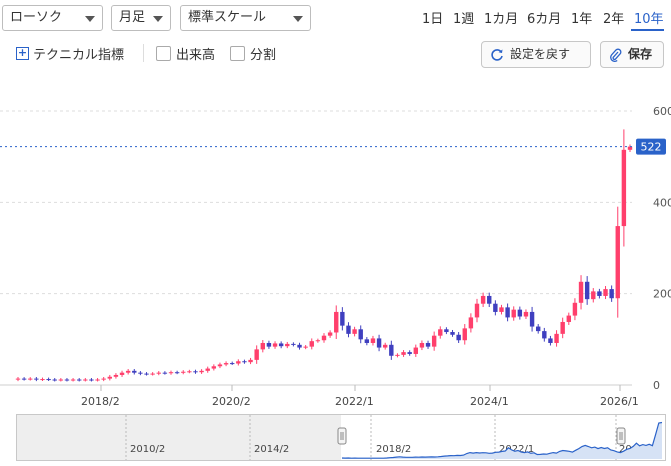  Describe the element at coordinates (621, 436) in the screenshot. I see `navigator-right-handle` at that location.